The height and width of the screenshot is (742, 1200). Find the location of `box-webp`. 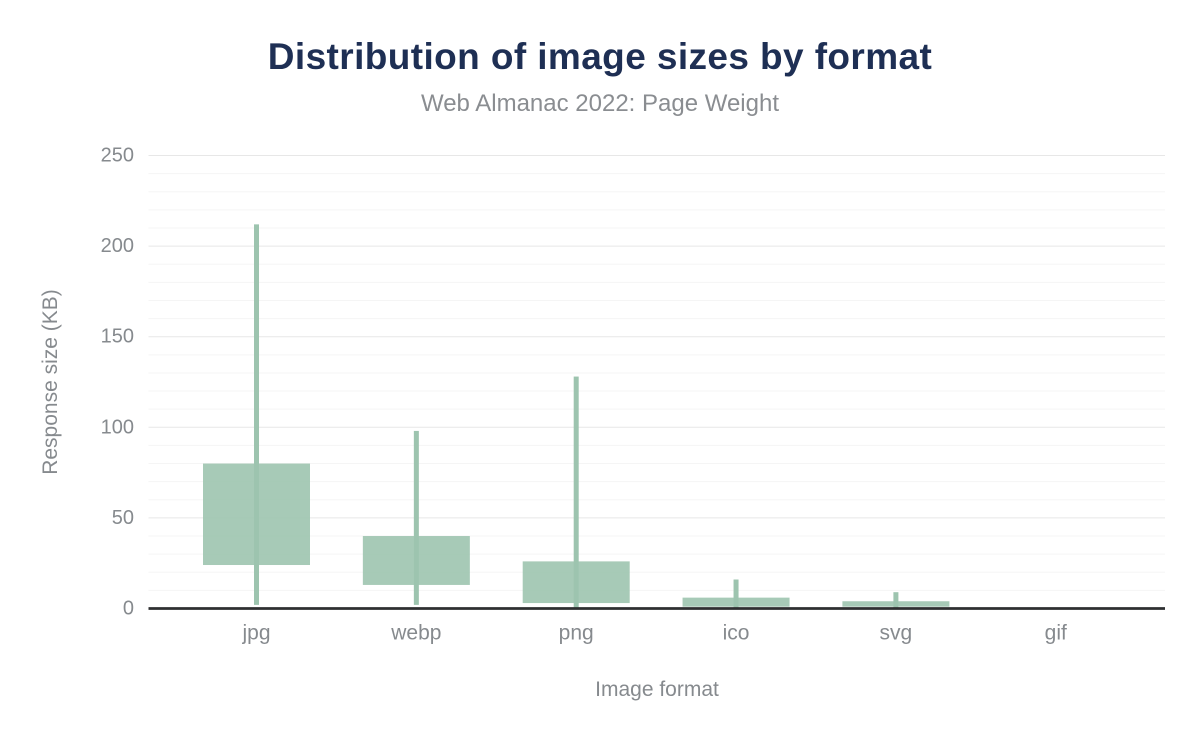

box-webp is located at coordinates (416, 560).